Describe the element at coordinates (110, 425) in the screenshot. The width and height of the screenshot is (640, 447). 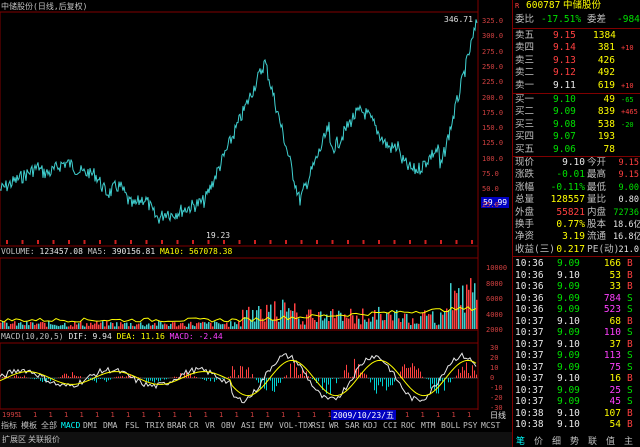
I see `tab-dma: DMA` at that location.